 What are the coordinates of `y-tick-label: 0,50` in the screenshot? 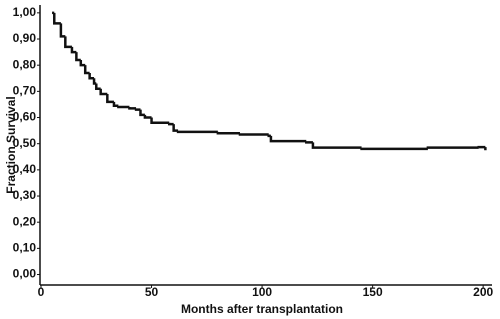 It's located at (25, 143).